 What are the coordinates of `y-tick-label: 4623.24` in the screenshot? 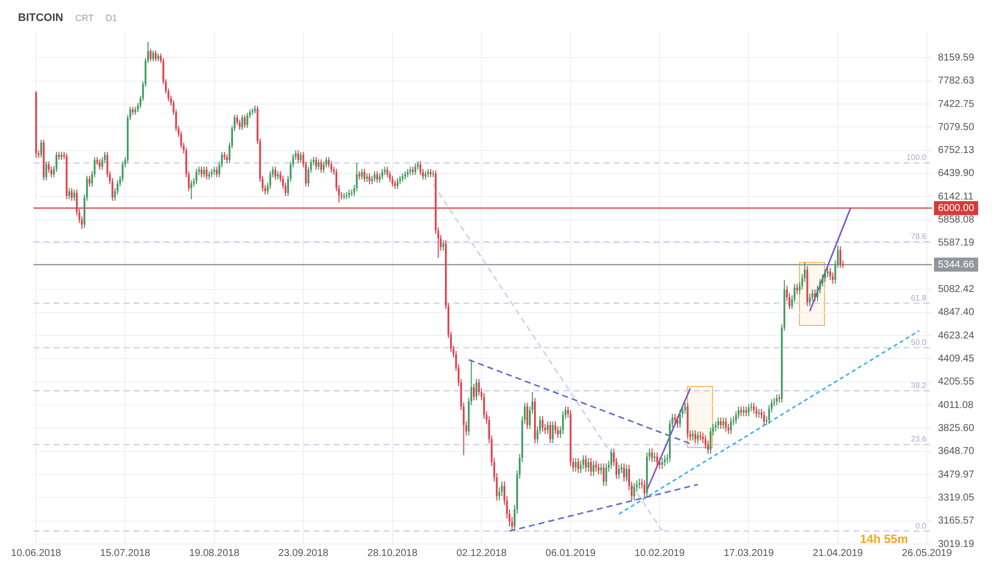 It's located at (956, 336).